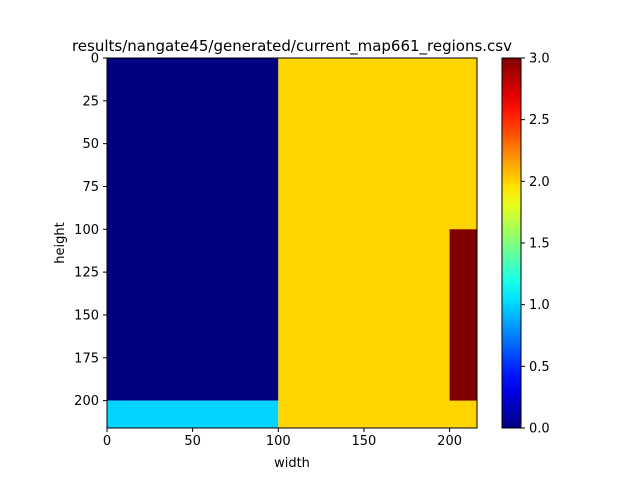 This screenshot has width=640, height=484. Describe the element at coordinates (539, 367) in the screenshot. I see `colorbar-tick-label: 0.5` at that location.